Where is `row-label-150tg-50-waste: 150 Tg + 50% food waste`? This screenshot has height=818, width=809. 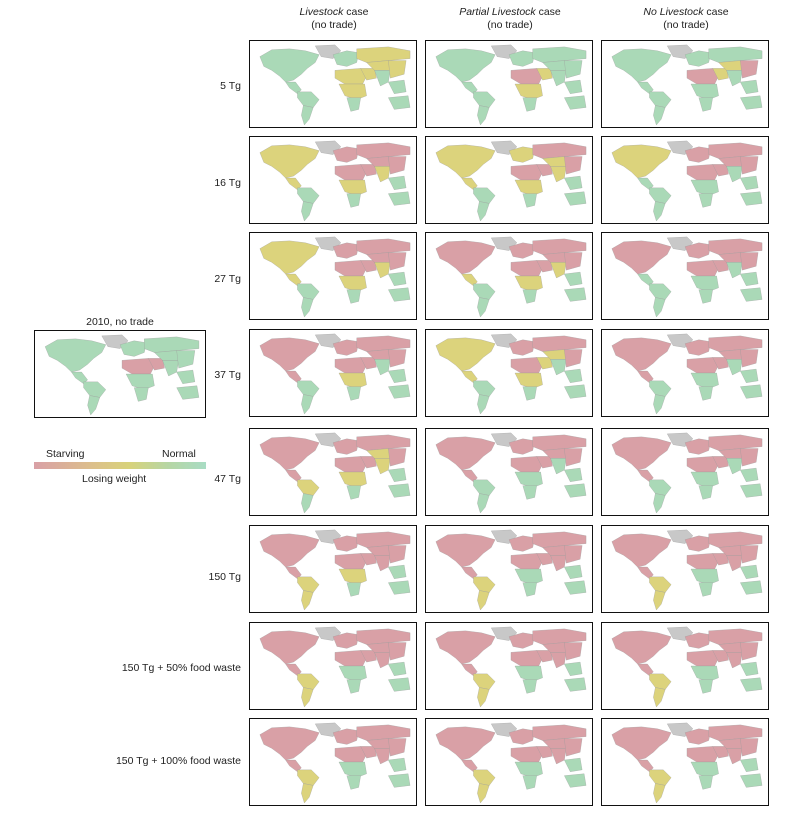 row-label-150tg-50-waste: 150 Tg + 50% food waste is located at coordinates (181, 668).